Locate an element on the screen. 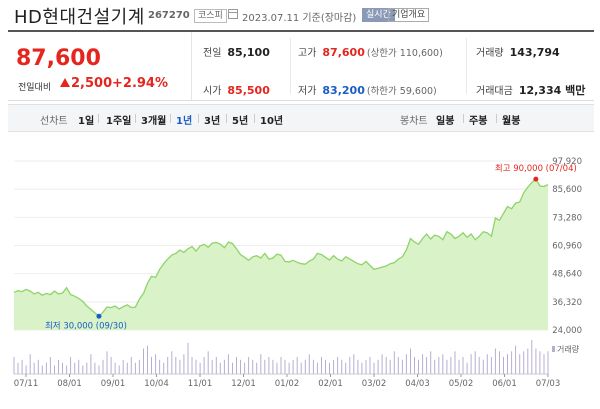 Image resolution: width=600 pixels, height=409 pixels. x-tick-label: 10/04 is located at coordinates (156, 384).